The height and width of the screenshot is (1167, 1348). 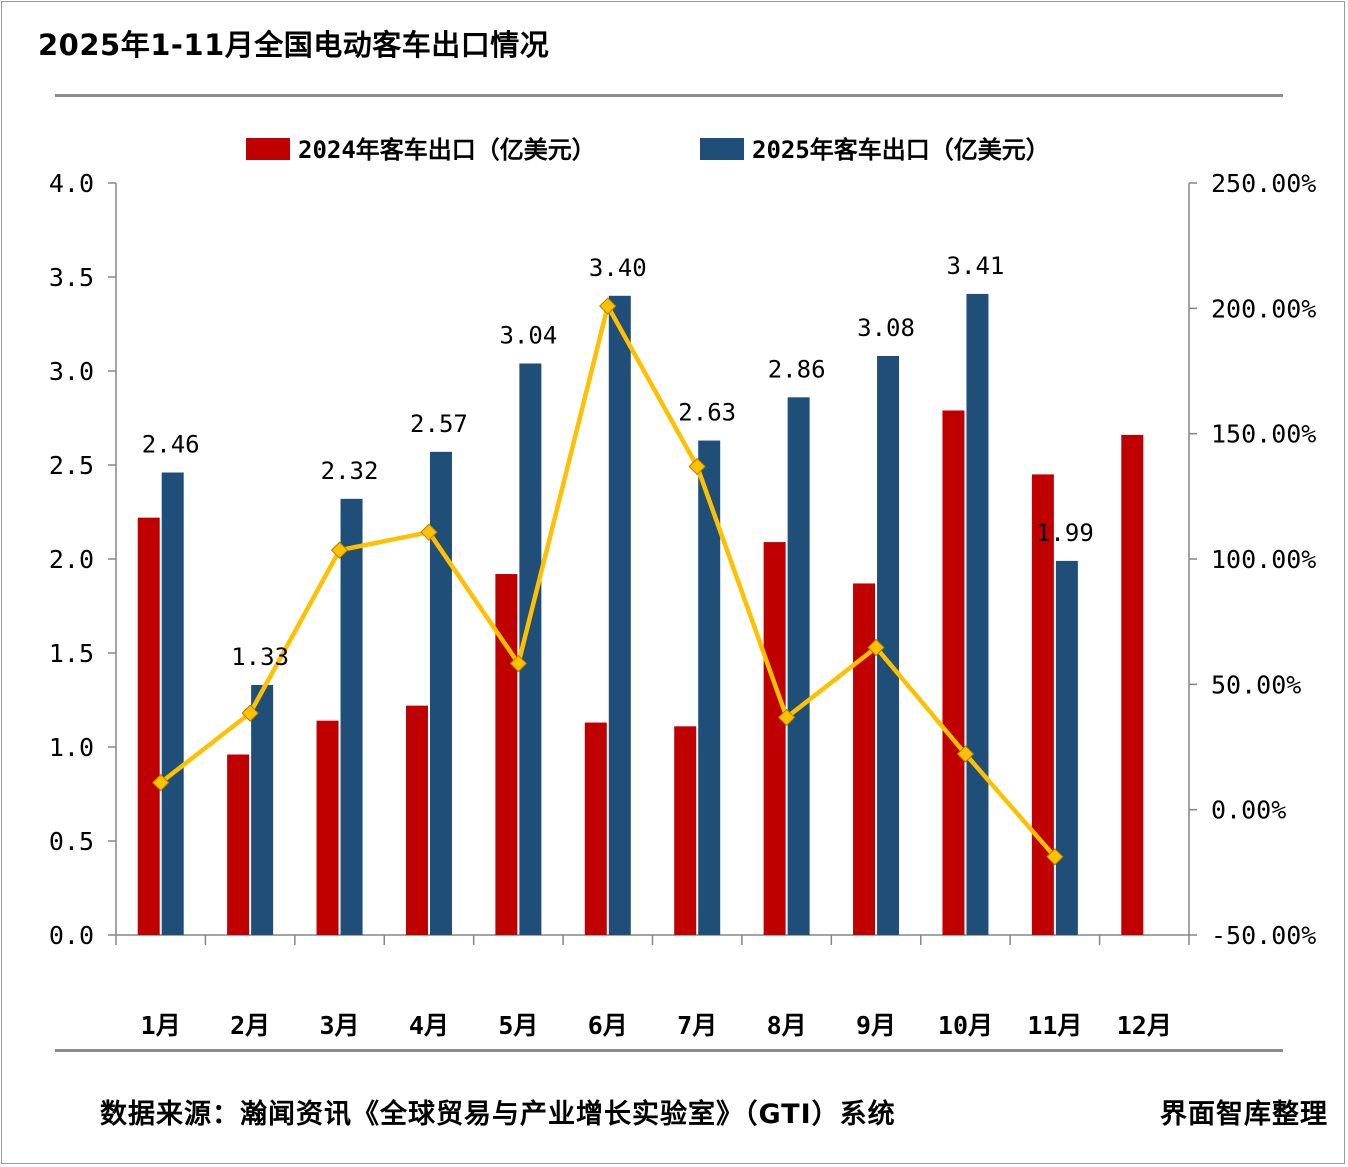 I want to click on legend-label-2: 2025年客车出口（亿美元）, so click(x=901, y=150).